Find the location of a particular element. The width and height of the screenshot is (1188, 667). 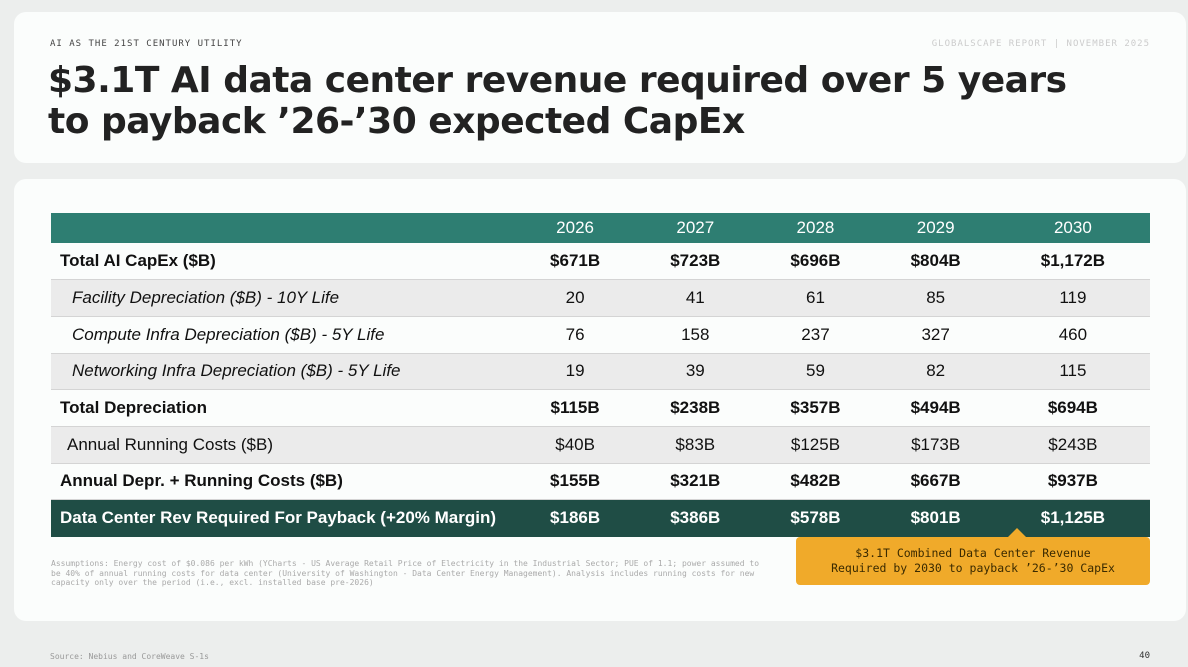

value-cell: $723B is located at coordinates (695, 262).